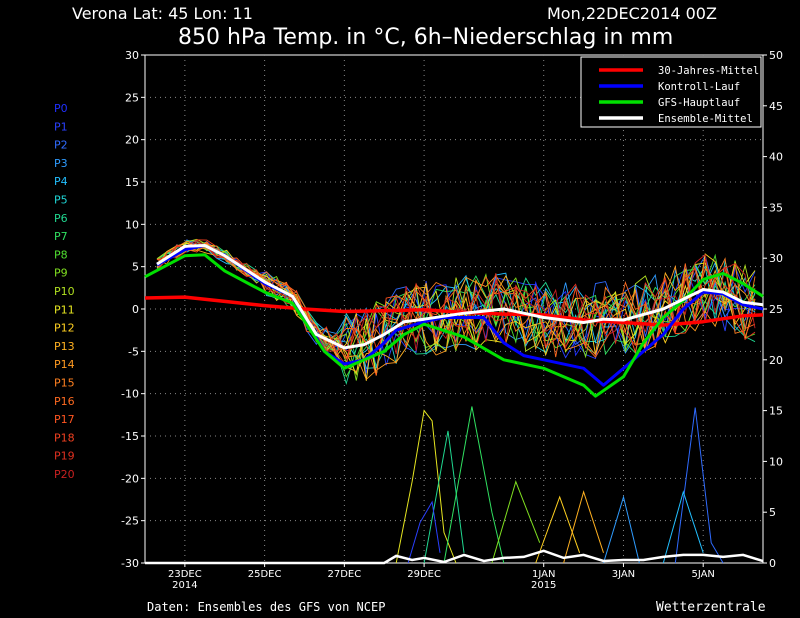 This screenshot has height=618, width=800. I want to click on left-tick-label: -15, so click(130, 436).